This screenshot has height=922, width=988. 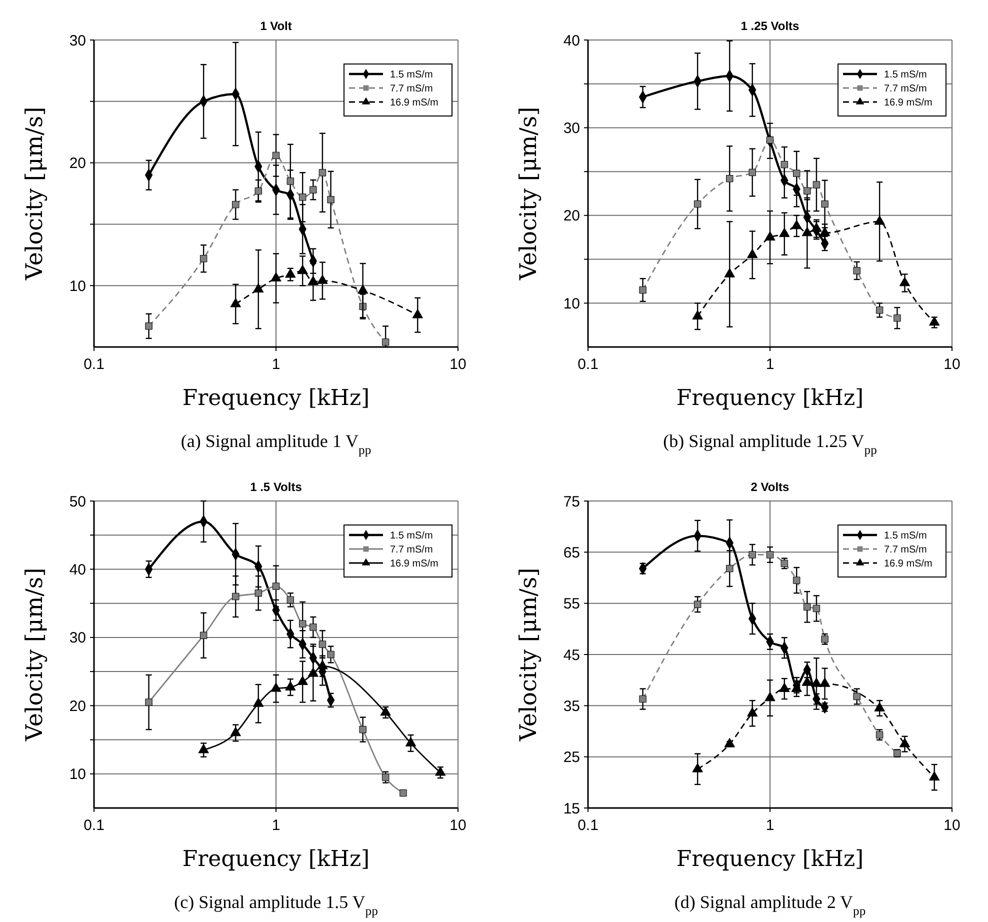 What do you see at coordinates (770, 905) in the screenshot?
I see `text: (d) Signal amplitude 2 V$_{pp}$` at bounding box center [770, 905].